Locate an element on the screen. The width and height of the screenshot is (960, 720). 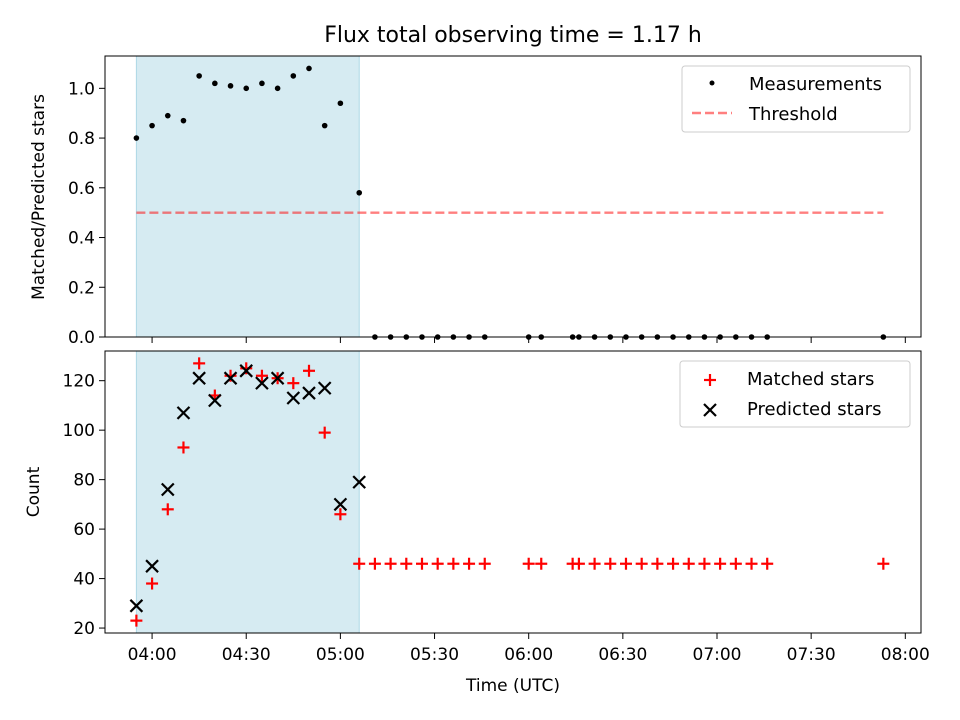
x-tick-label: 04:00 is located at coordinates (152, 655).